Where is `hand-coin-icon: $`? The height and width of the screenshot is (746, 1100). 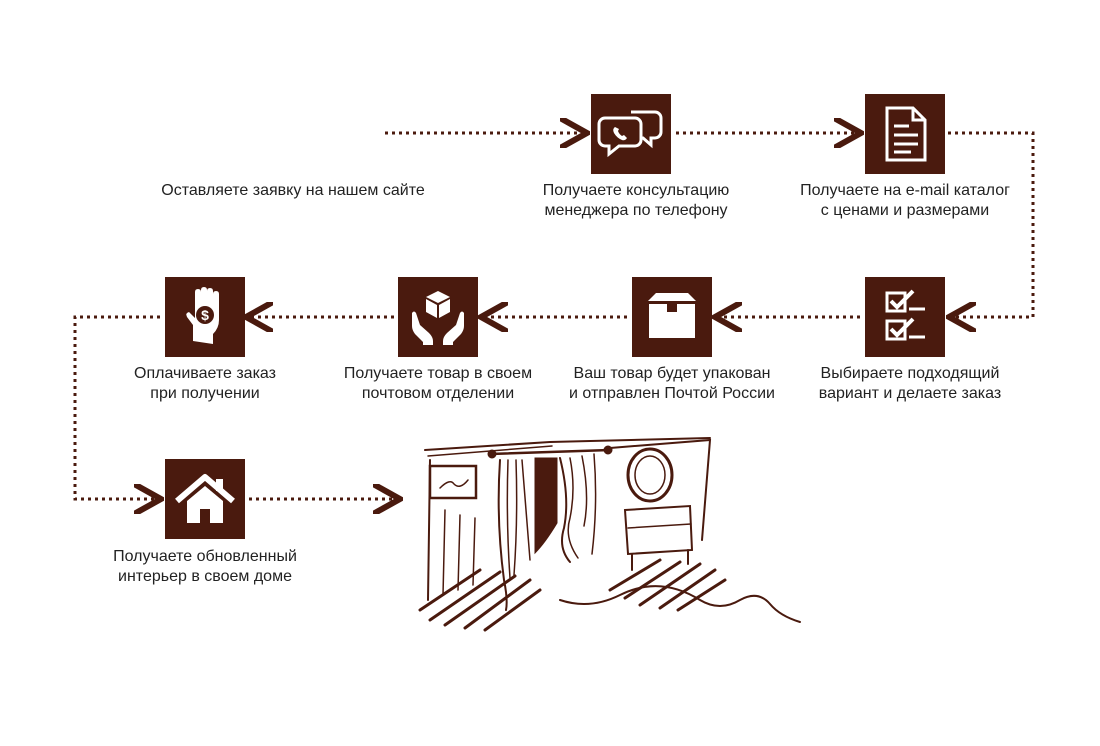 hand-coin-icon: $ is located at coordinates (202, 315).